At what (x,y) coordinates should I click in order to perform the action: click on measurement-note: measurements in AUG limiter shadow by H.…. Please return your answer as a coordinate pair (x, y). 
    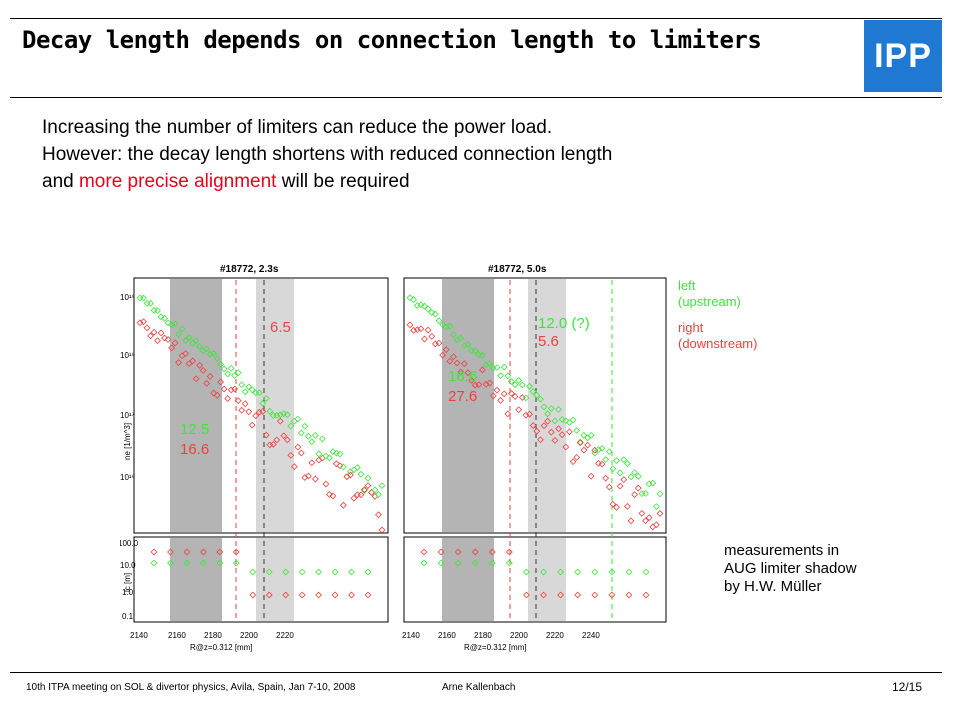
    Looking at the image, I should click on (790, 569).